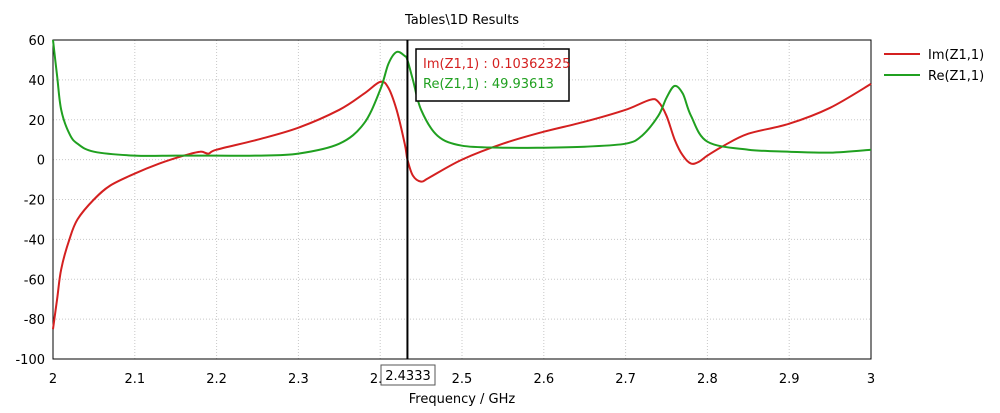  What do you see at coordinates (934, 66) in the screenshot?
I see `legend: Im(Z1,1) Re(Z1,1)` at bounding box center [934, 66].